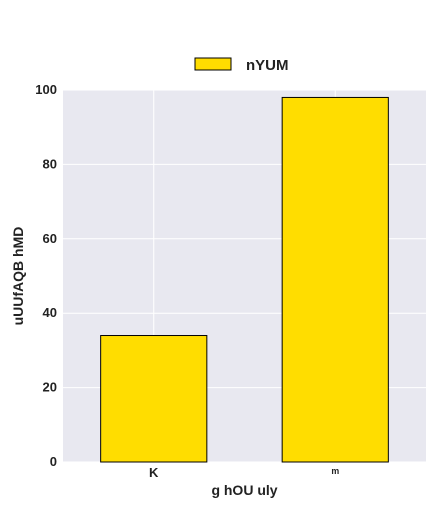 This screenshot has height=511, width=438. I want to click on y-axis-label: uUUfAQB hMD, so click(18, 276).